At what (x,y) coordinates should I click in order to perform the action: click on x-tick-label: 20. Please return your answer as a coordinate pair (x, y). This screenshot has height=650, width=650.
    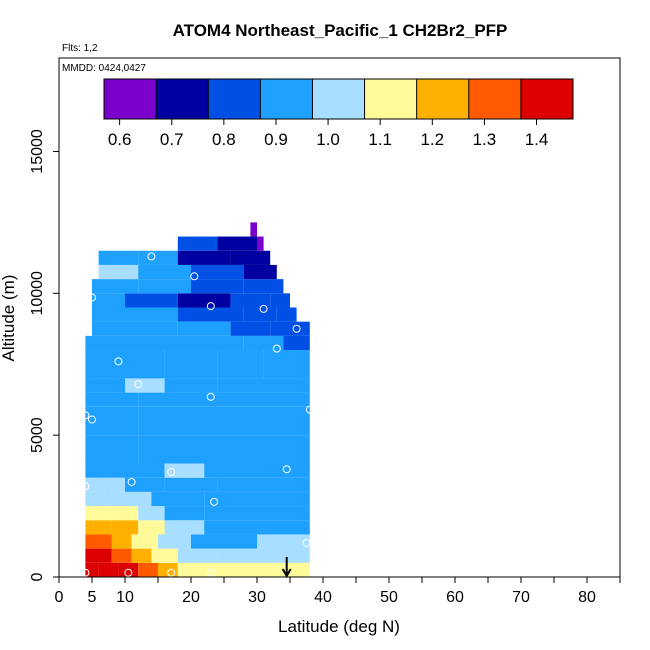
    Looking at the image, I should click on (191, 597).